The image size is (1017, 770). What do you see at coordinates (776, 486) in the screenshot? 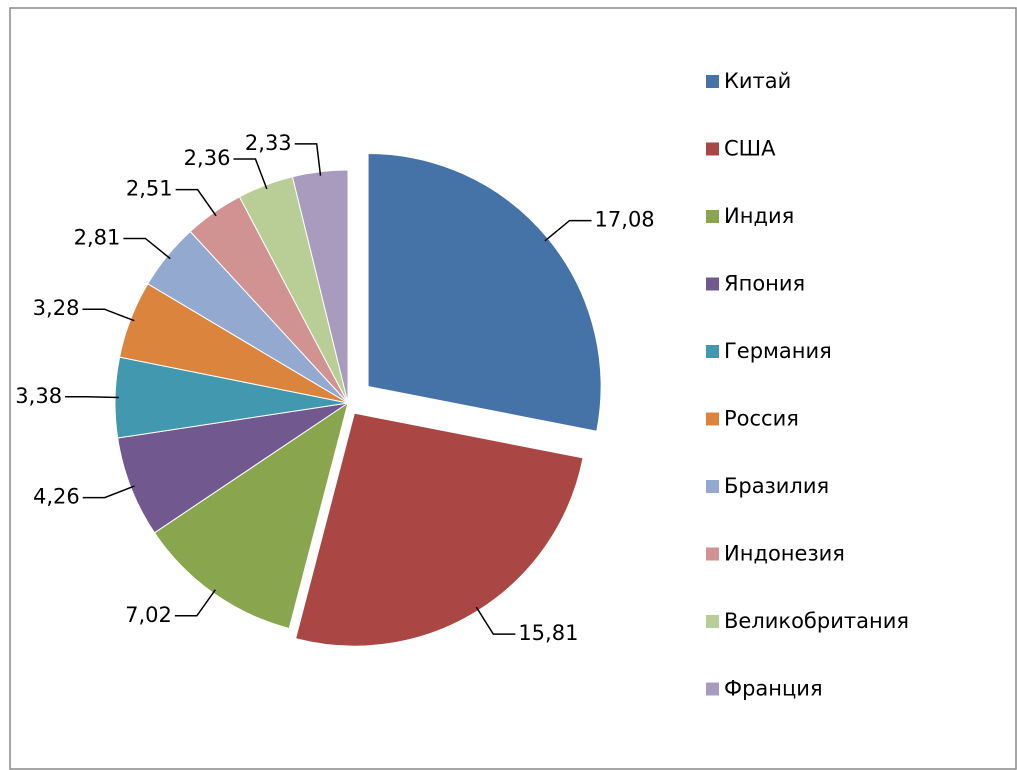
I see `legend-label: Бразилия` at bounding box center [776, 486].